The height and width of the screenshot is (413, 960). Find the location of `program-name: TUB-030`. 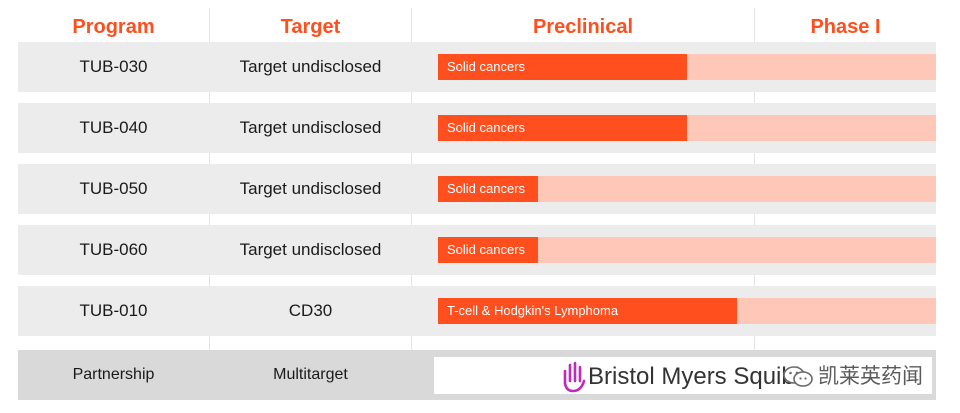

program-name: TUB-030 is located at coordinates (113, 66).